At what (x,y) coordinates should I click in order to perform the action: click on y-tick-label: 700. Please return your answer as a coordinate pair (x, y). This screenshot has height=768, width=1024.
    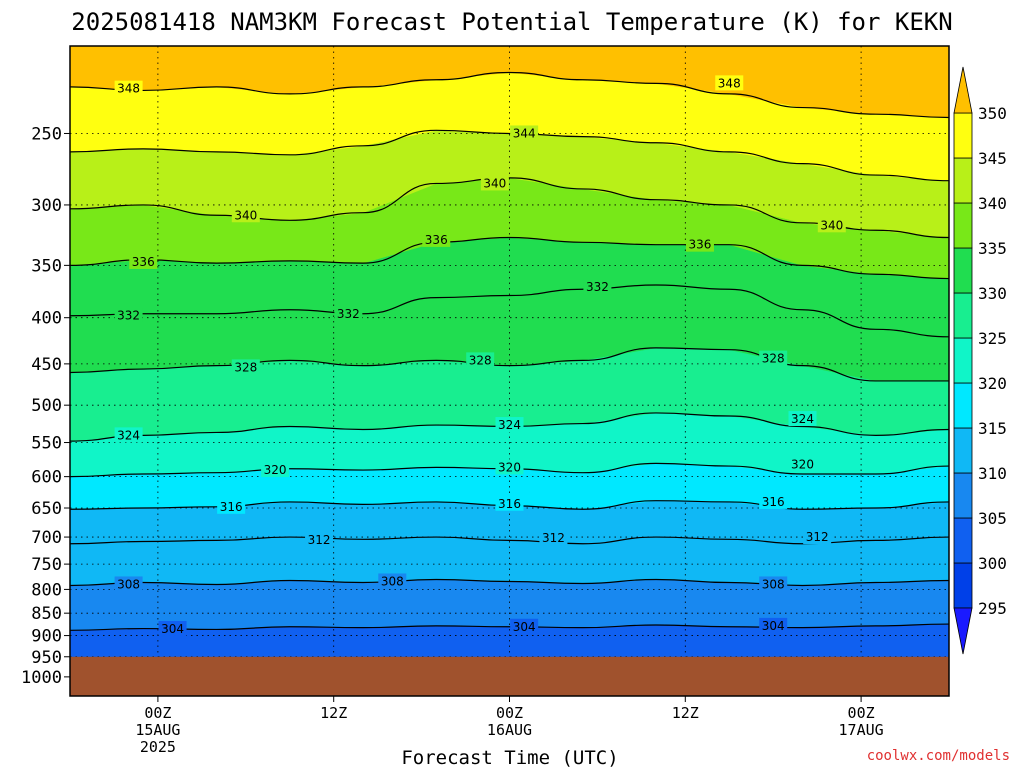
    Looking at the image, I should click on (46, 538).